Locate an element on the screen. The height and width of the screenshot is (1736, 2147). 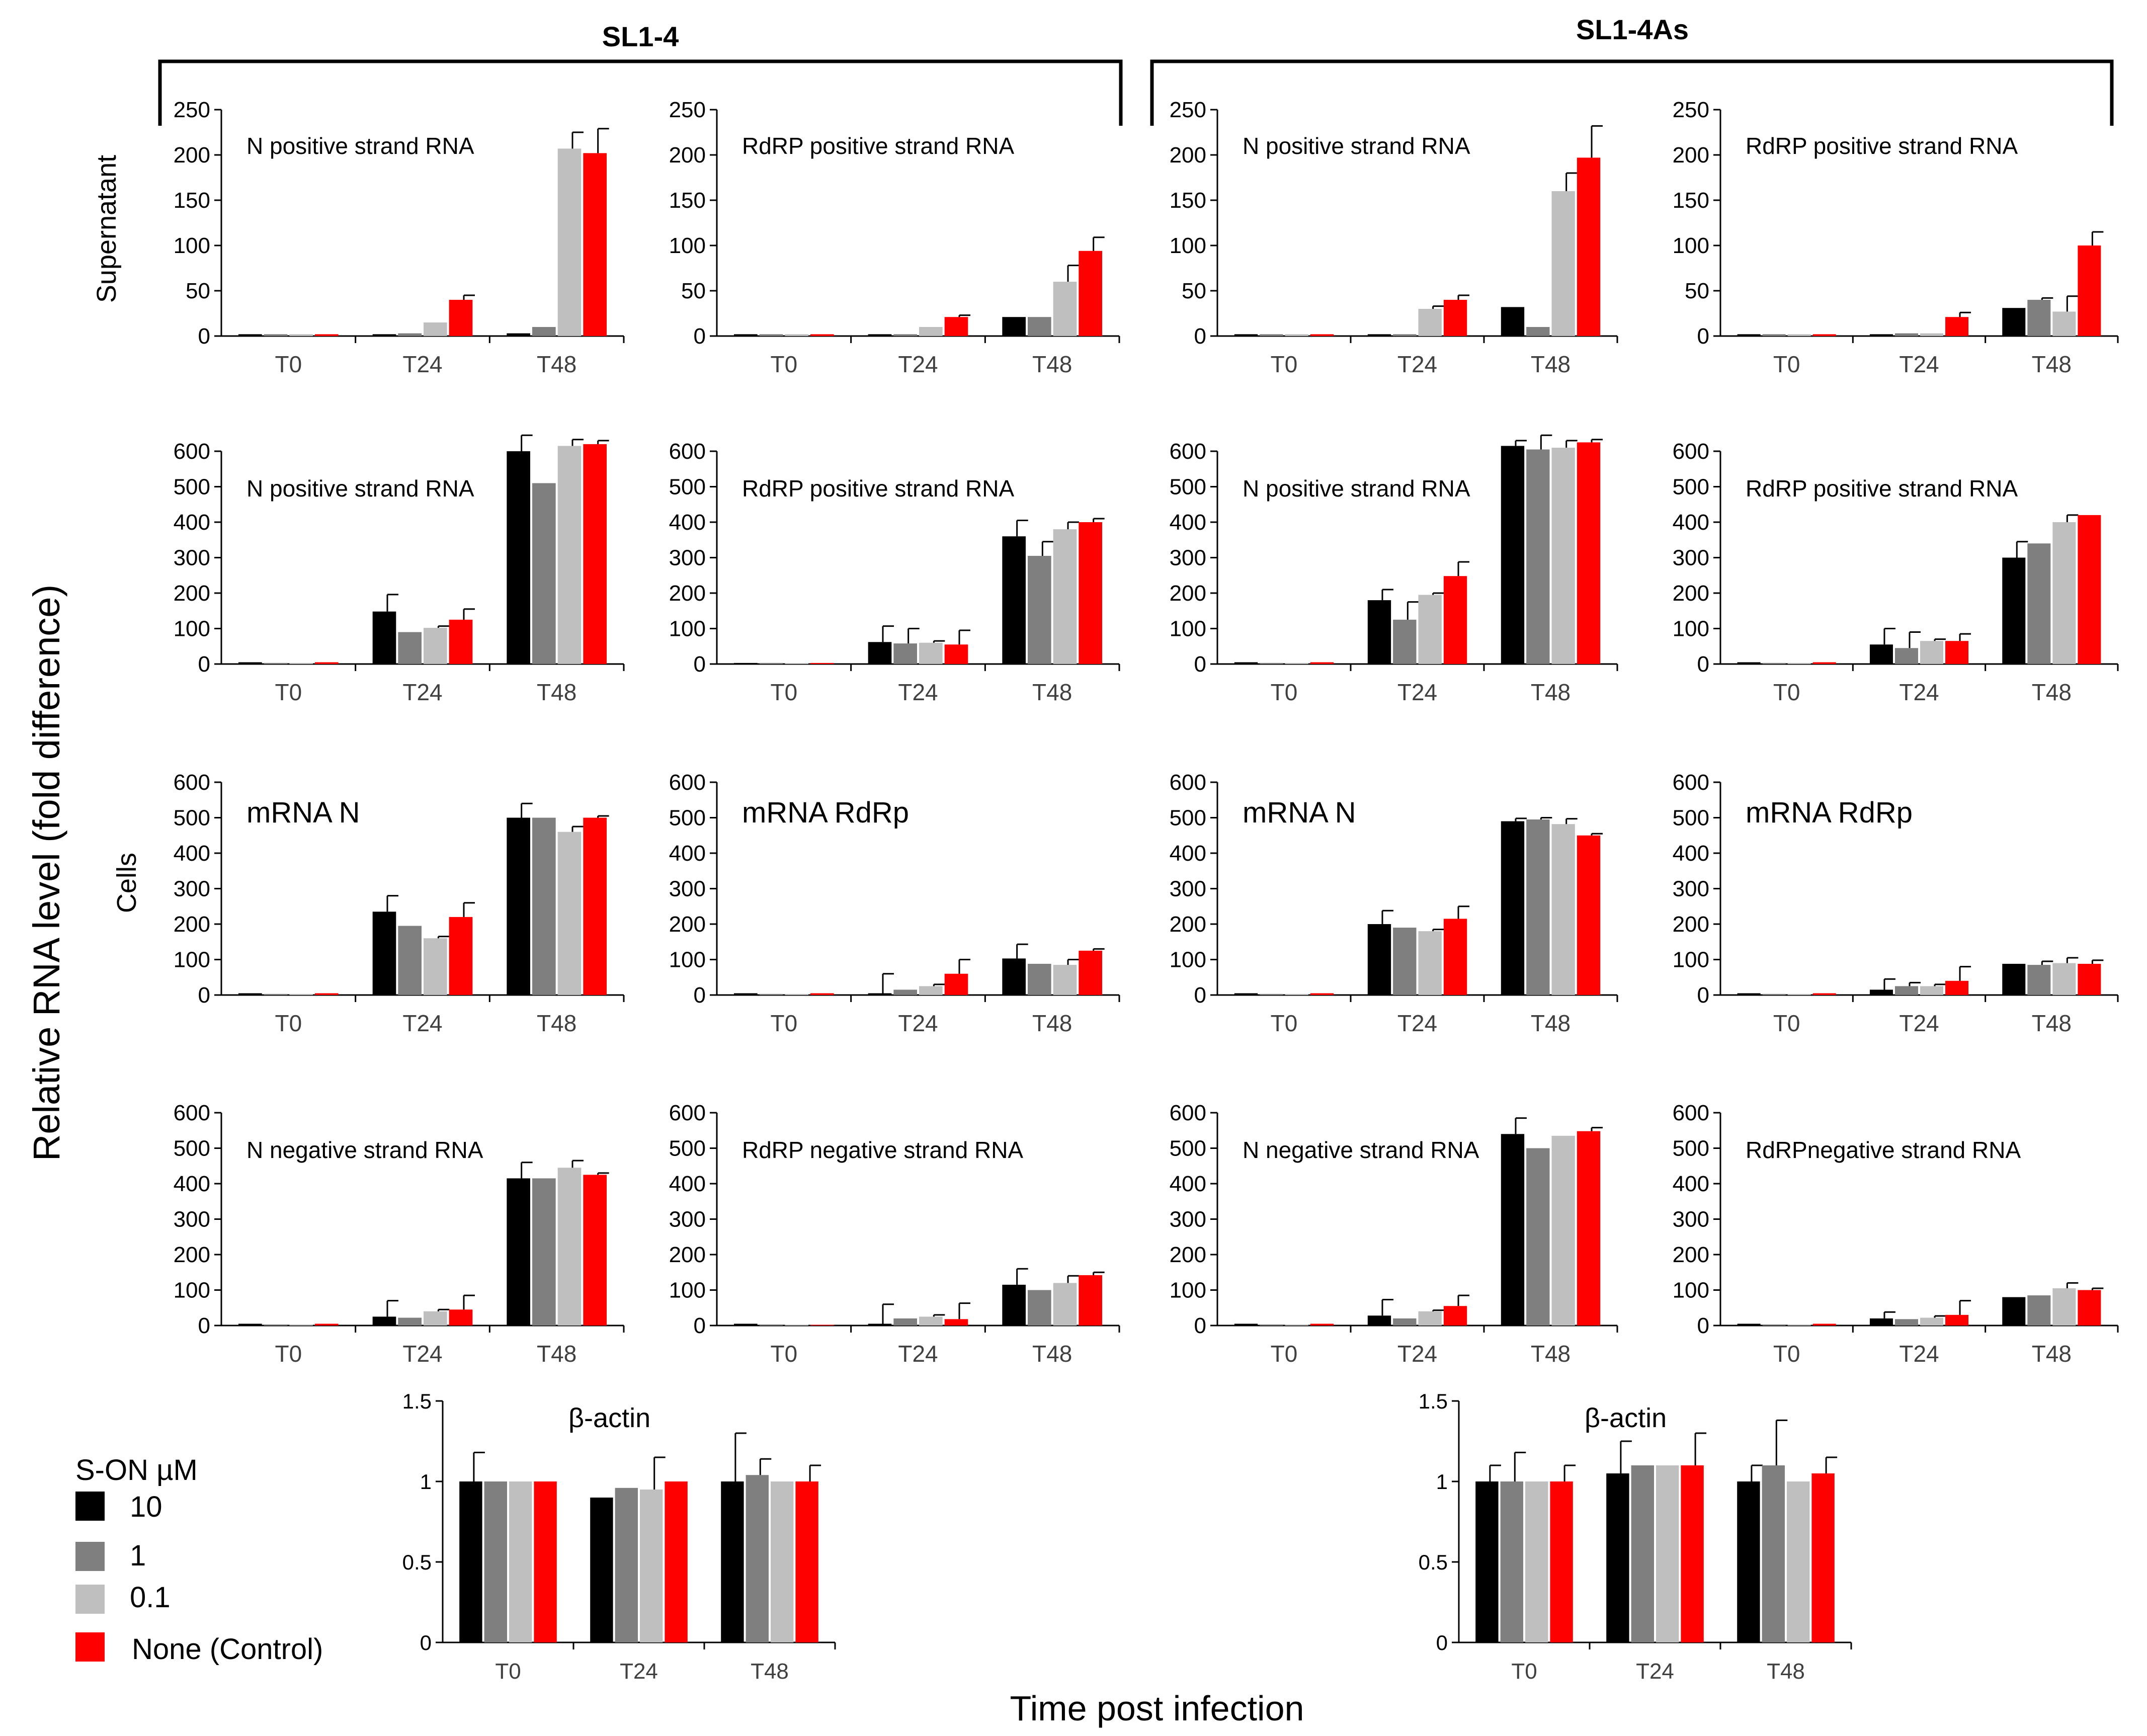
group-title-sl1-4as: SL1-4As is located at coordinates (1633, 29).